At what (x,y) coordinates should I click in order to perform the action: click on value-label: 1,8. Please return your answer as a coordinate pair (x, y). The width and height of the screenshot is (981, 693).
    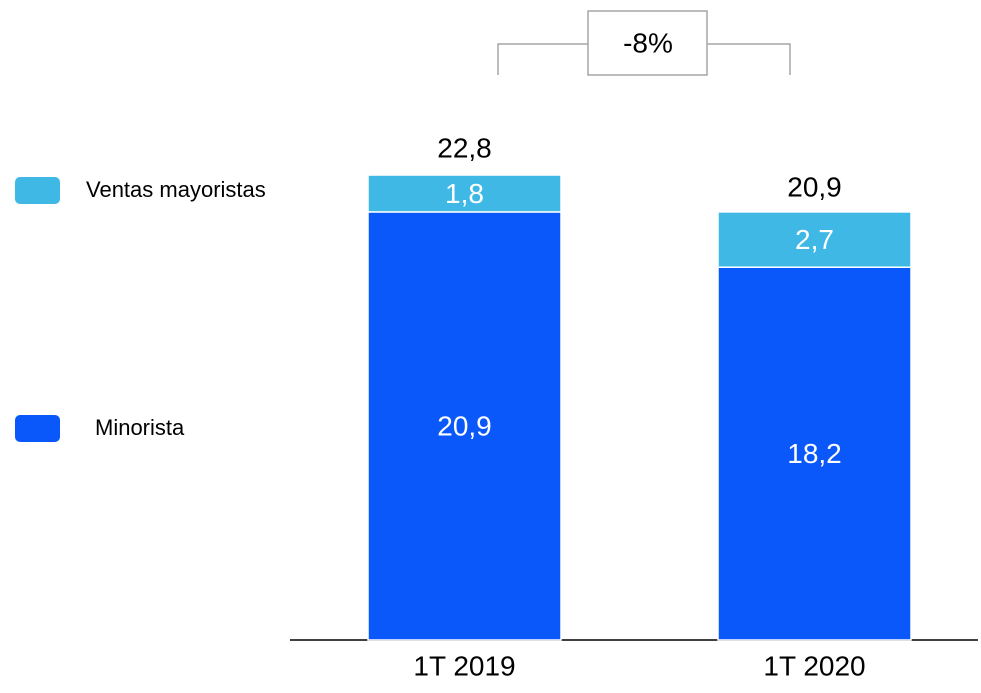
    Looking at the image, I should click on (464, 193).